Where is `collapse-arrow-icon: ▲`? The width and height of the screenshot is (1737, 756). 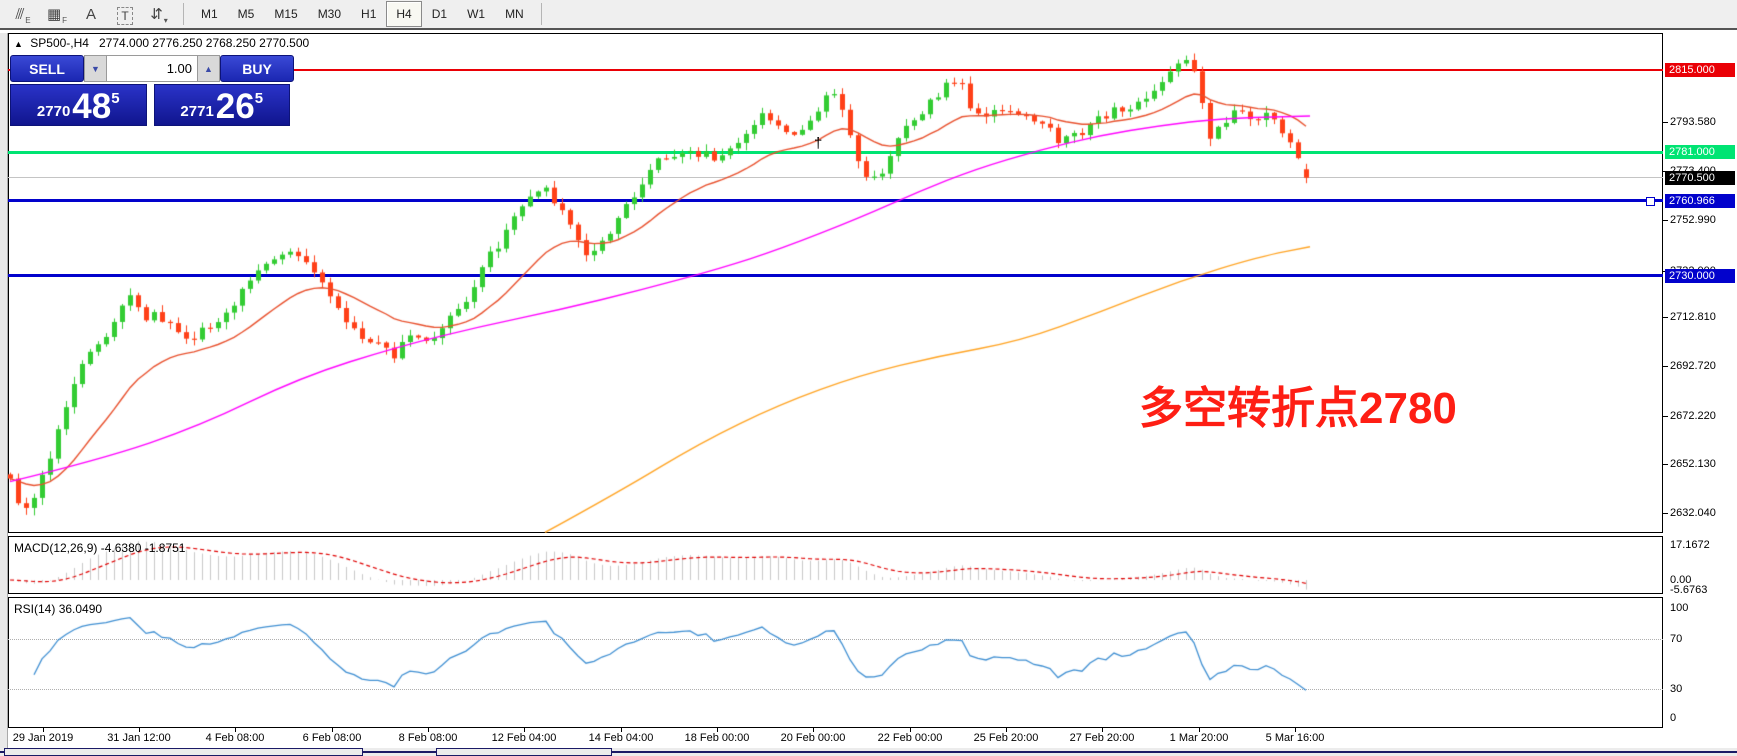
collapse-arrow-icon: ▲ is located at coordinates (18, 44).